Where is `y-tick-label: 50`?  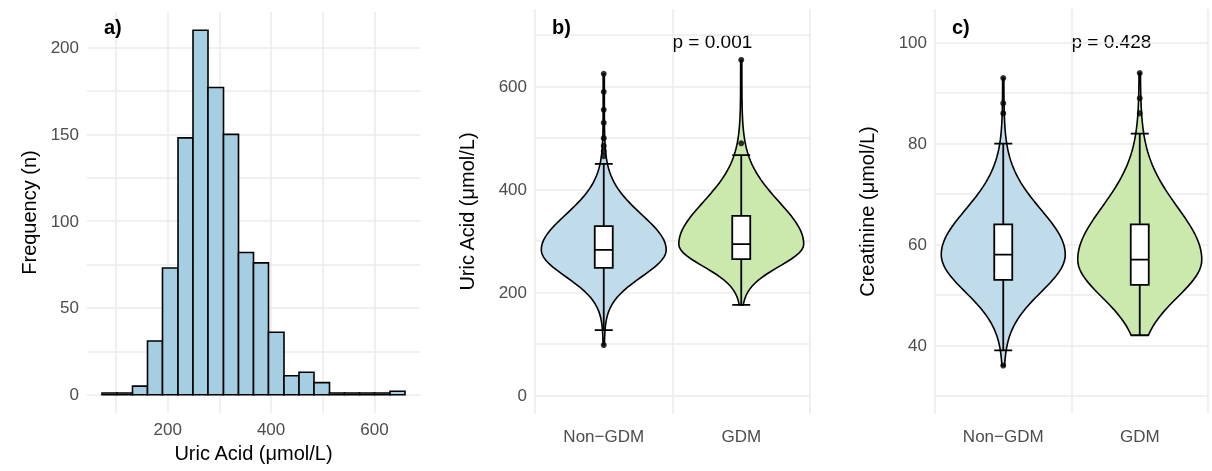
y-tick-label: 50 is located at coordinates (69, 308).